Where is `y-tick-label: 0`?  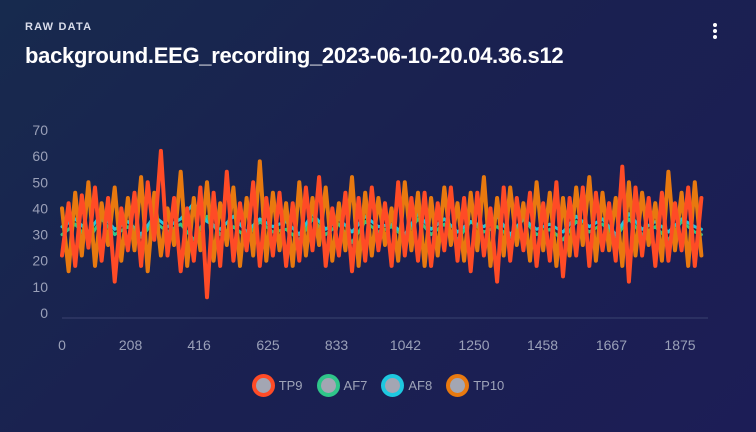
y-tick-label: 0 is located at coordinates (44, 313).